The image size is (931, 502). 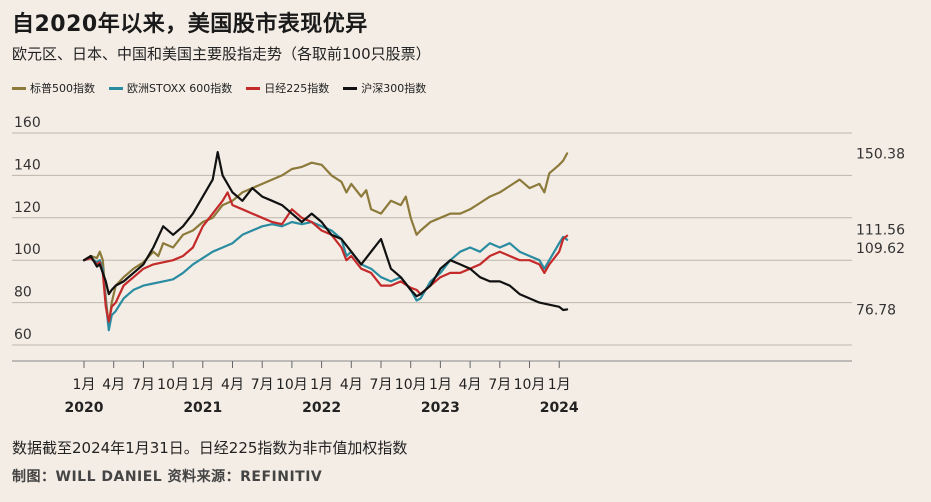 What do you see at coordinates (27, 165) in the screenshot?
I see `y-tick-label: 140` at bounding box center [27, 165].